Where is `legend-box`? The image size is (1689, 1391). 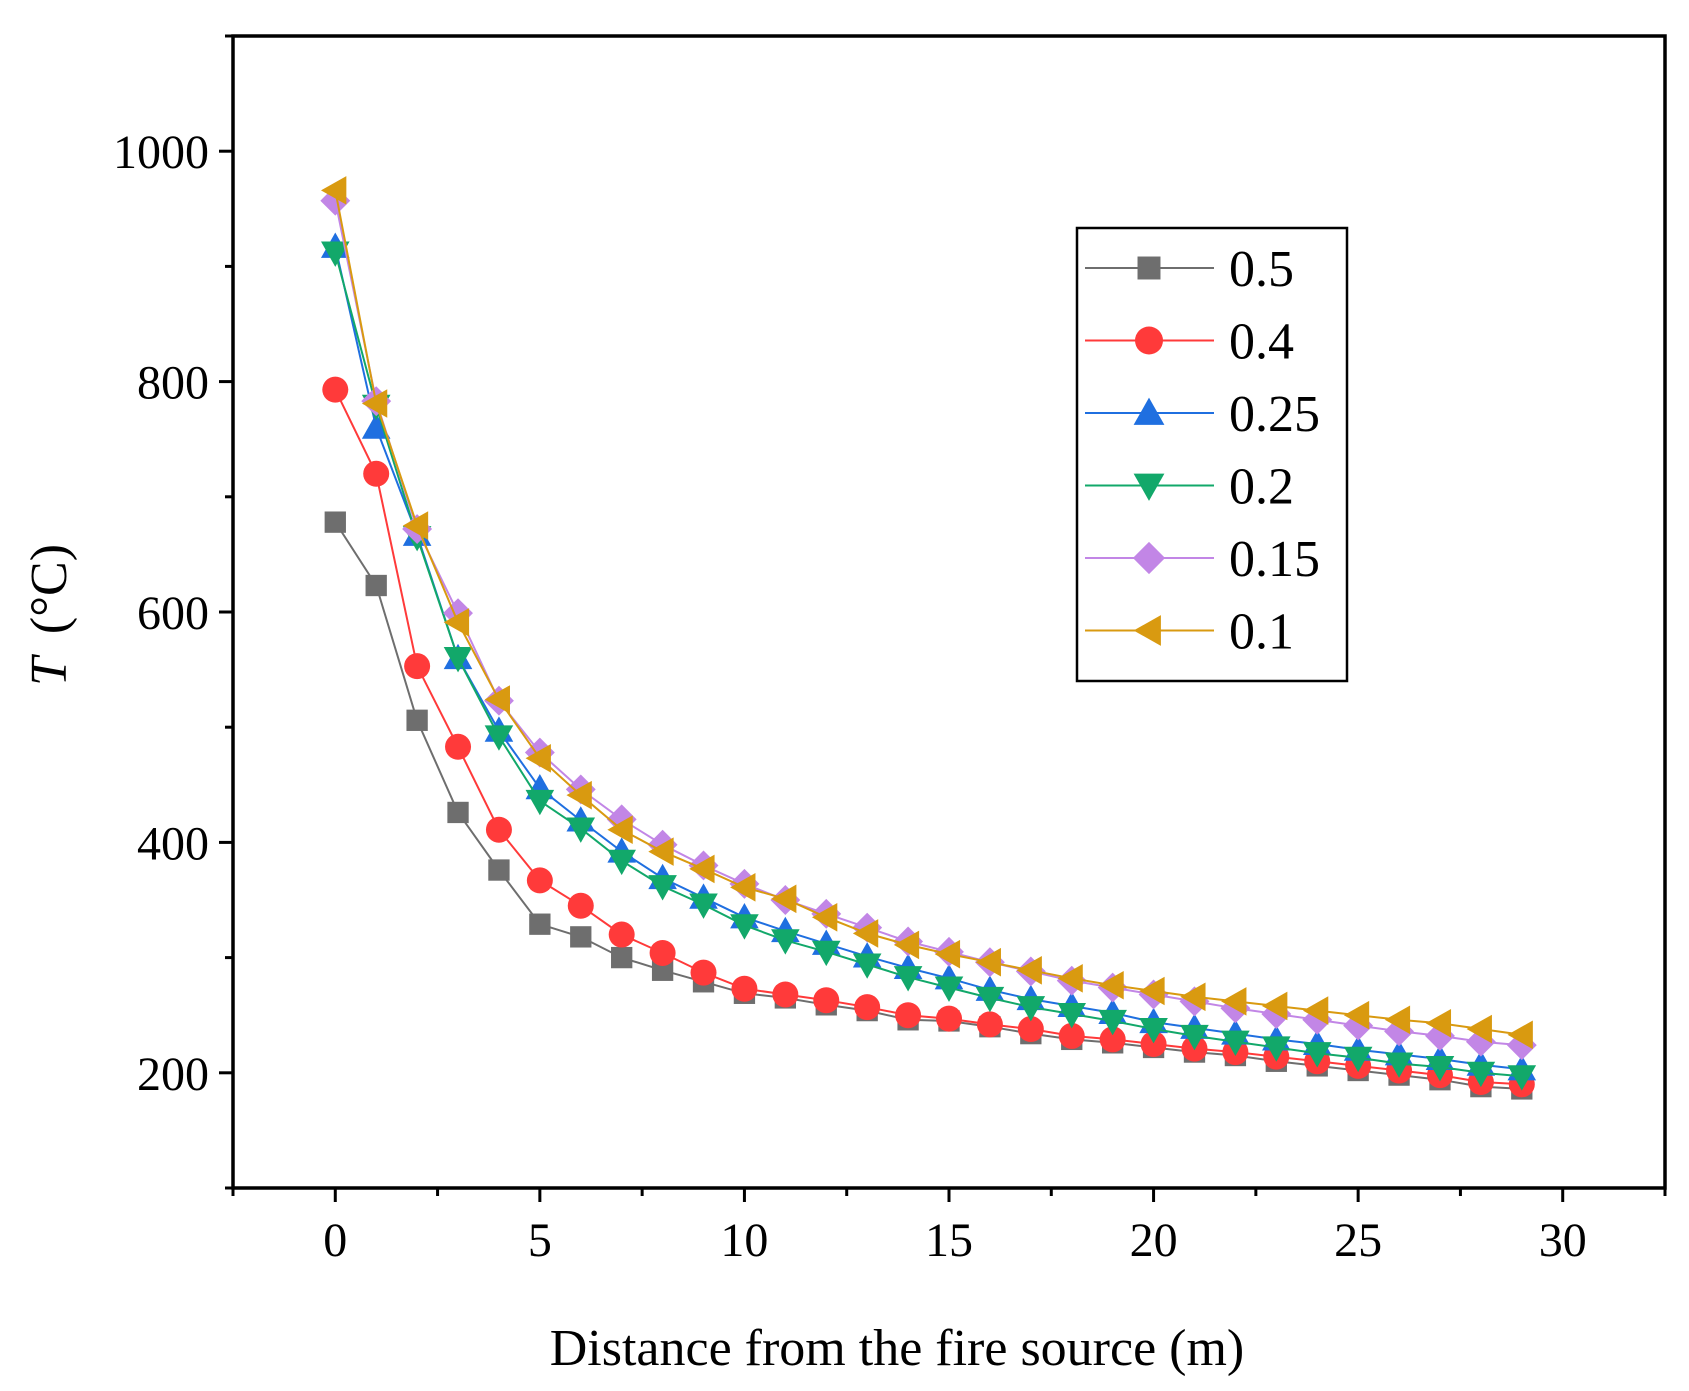
legend-box is located at coordinates (1212, 454).